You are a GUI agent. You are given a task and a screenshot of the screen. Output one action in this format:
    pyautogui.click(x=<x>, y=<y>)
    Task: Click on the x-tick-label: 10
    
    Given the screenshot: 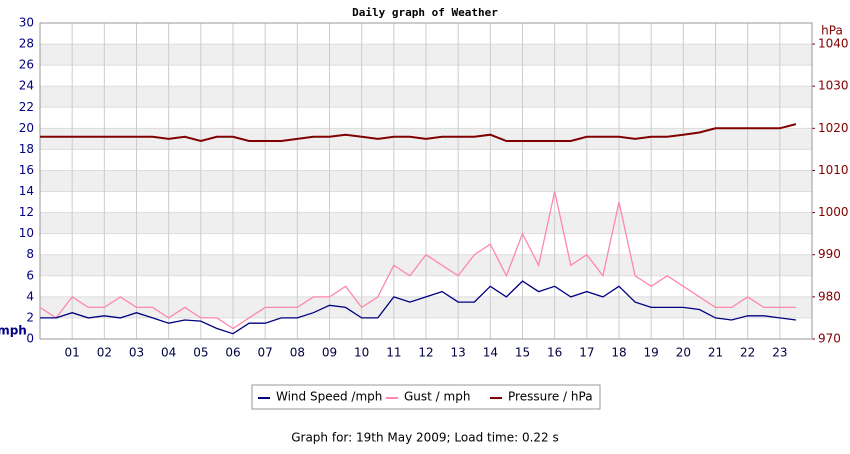 What is the action you would take?
    pyautogui.click(x=361, y=353)
    